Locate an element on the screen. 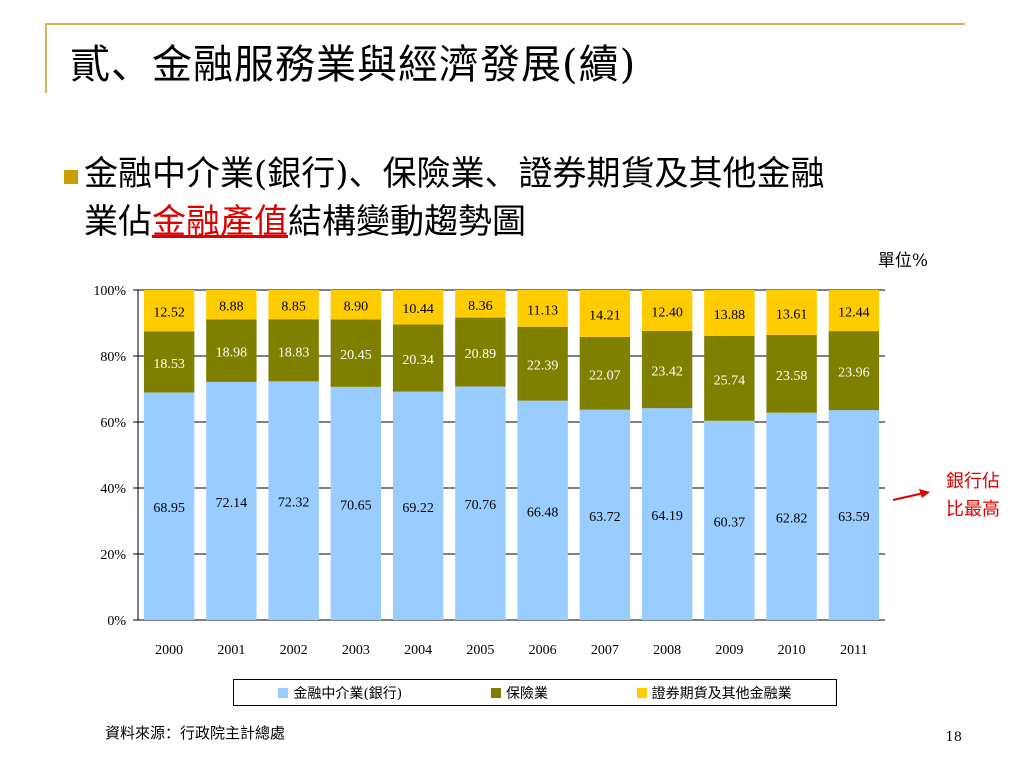 This screenshot has height=768, width=1024. data-label: 13.61 is located at coordinates (792, 314).